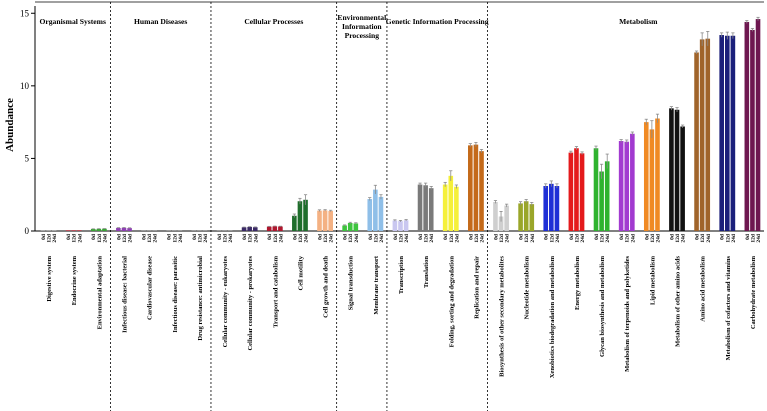 The width and height of the screenshot is (767, 411). I want to click on category-label: Folding, sorting and degradation, so click(451, 302).